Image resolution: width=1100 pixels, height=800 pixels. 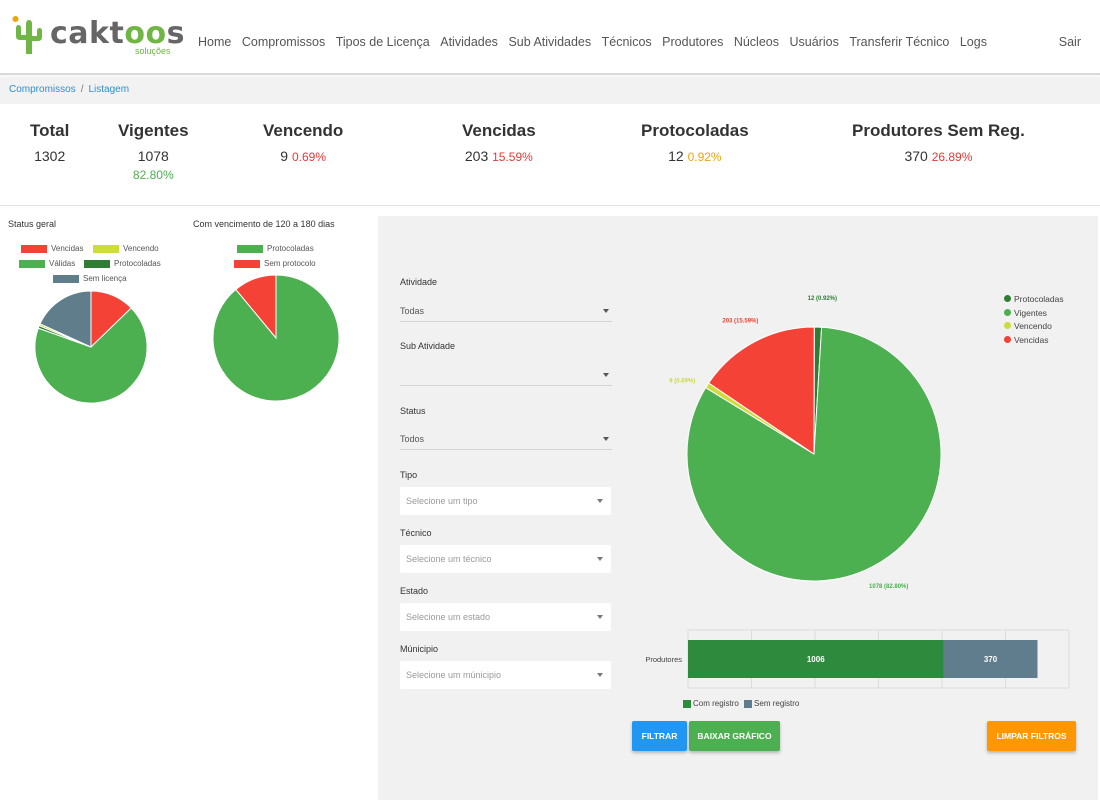 What do you see at coordinates (550, 42) in the screenshot?
I see `nav-item-sub-atividades: Sub Atividades` at bounding box center [550, 42].